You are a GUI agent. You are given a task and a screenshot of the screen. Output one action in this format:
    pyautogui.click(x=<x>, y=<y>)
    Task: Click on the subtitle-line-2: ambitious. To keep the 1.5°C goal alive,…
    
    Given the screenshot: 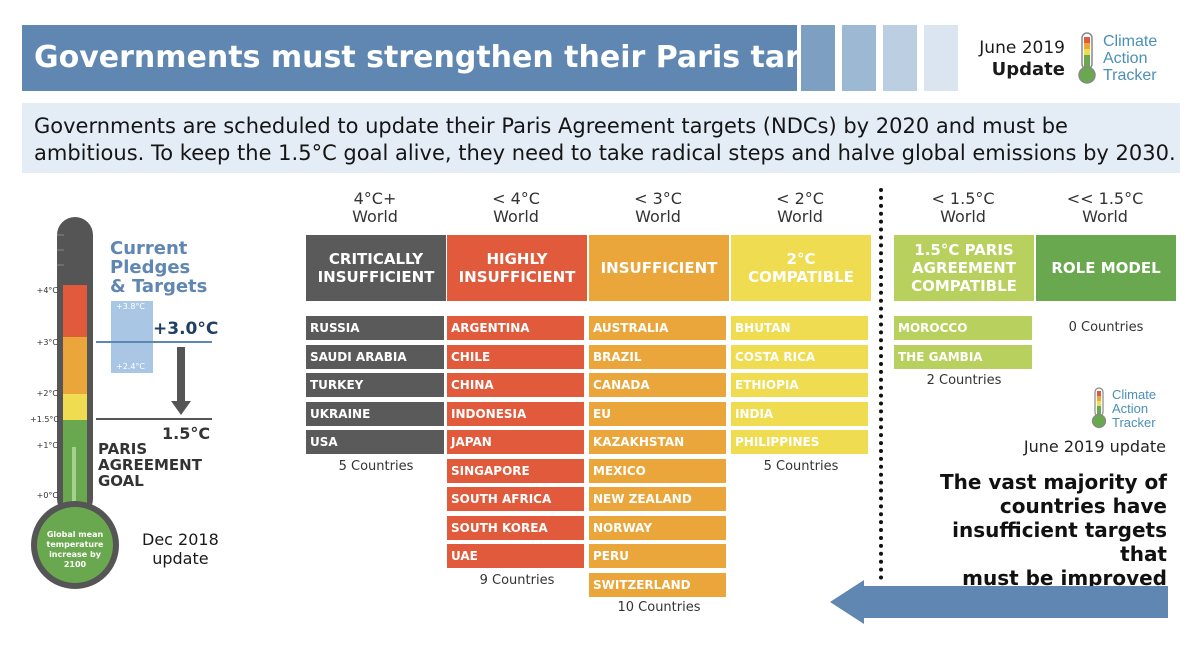 What is the action you would take?
    pyautogui.click(x=605, y=153)
    